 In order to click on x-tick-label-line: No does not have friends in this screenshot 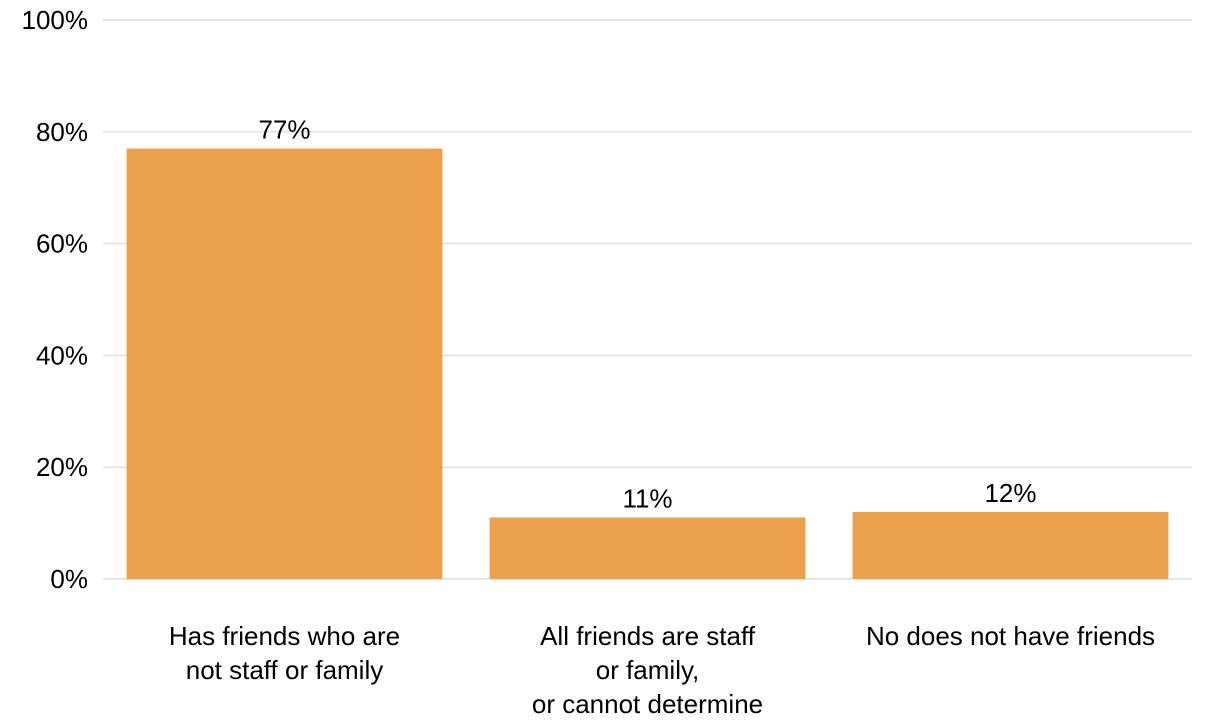, I will do `click(1010, 636)`.